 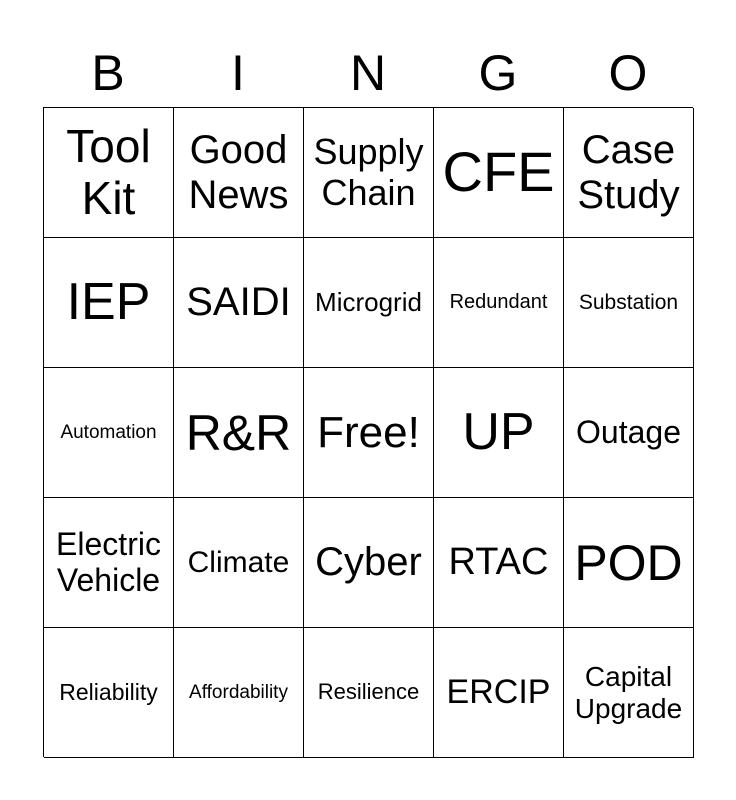 What do you see at coordinates (109, 563) in the screenshot?
I see `bingo-cell: Electric Vehicle` at bounding box center [109, 563].